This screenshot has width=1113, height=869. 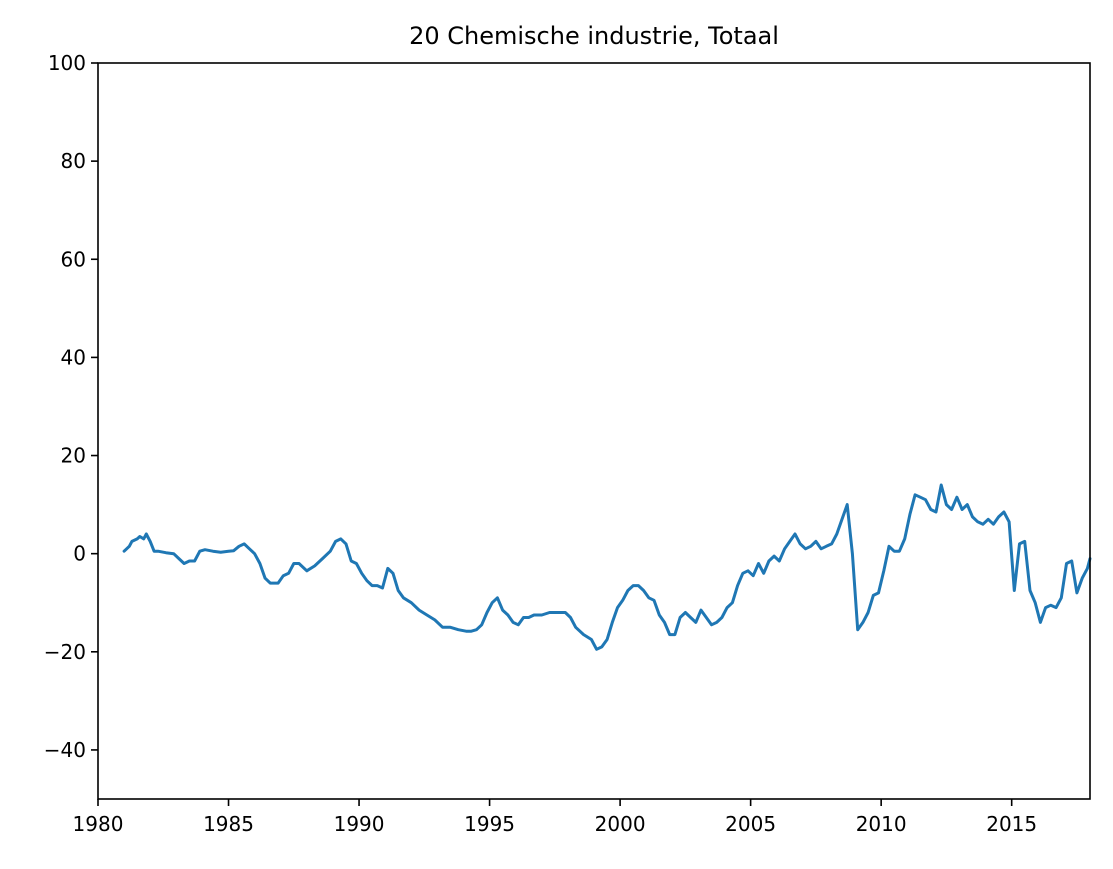 I want to click on y-tick-label: 100, so click(x=67, y=63).